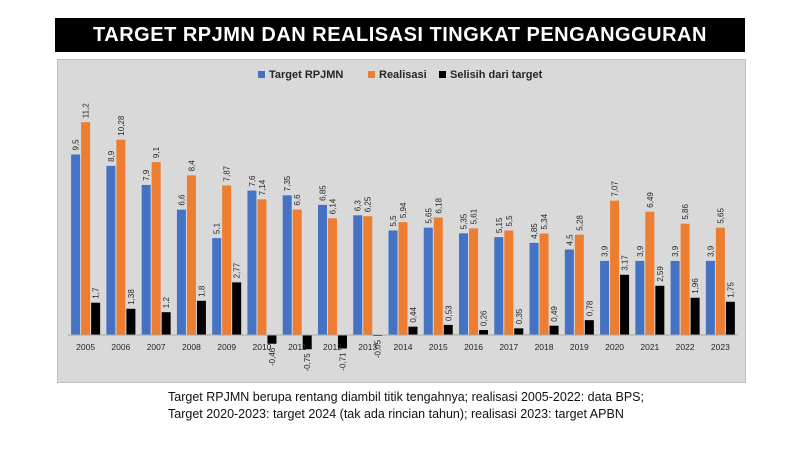 The height and width of the screenshot is (450, 800). What do you see at coordinates (371, 74) in the screenshot?
I see `legend-swatch-realisasi` at bounding box center [371, 74].